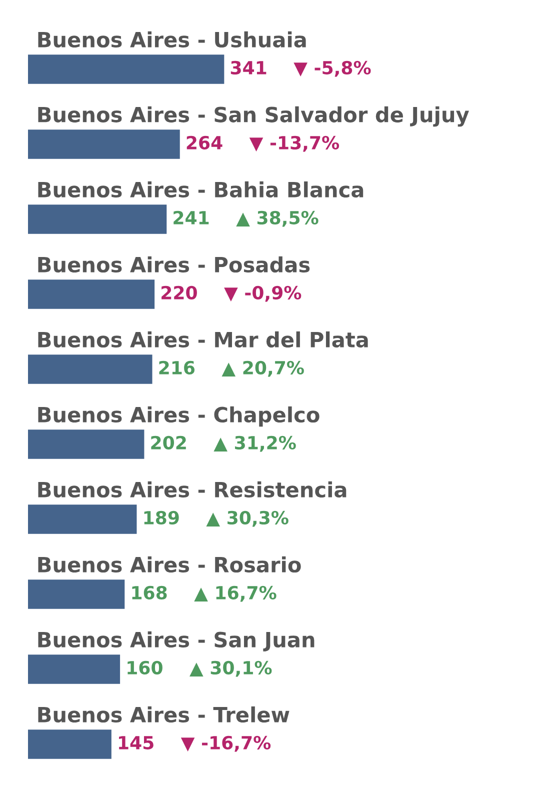 This screenshot has width=540, height=800. I want to click on data-label: 264, so click(204, 143).